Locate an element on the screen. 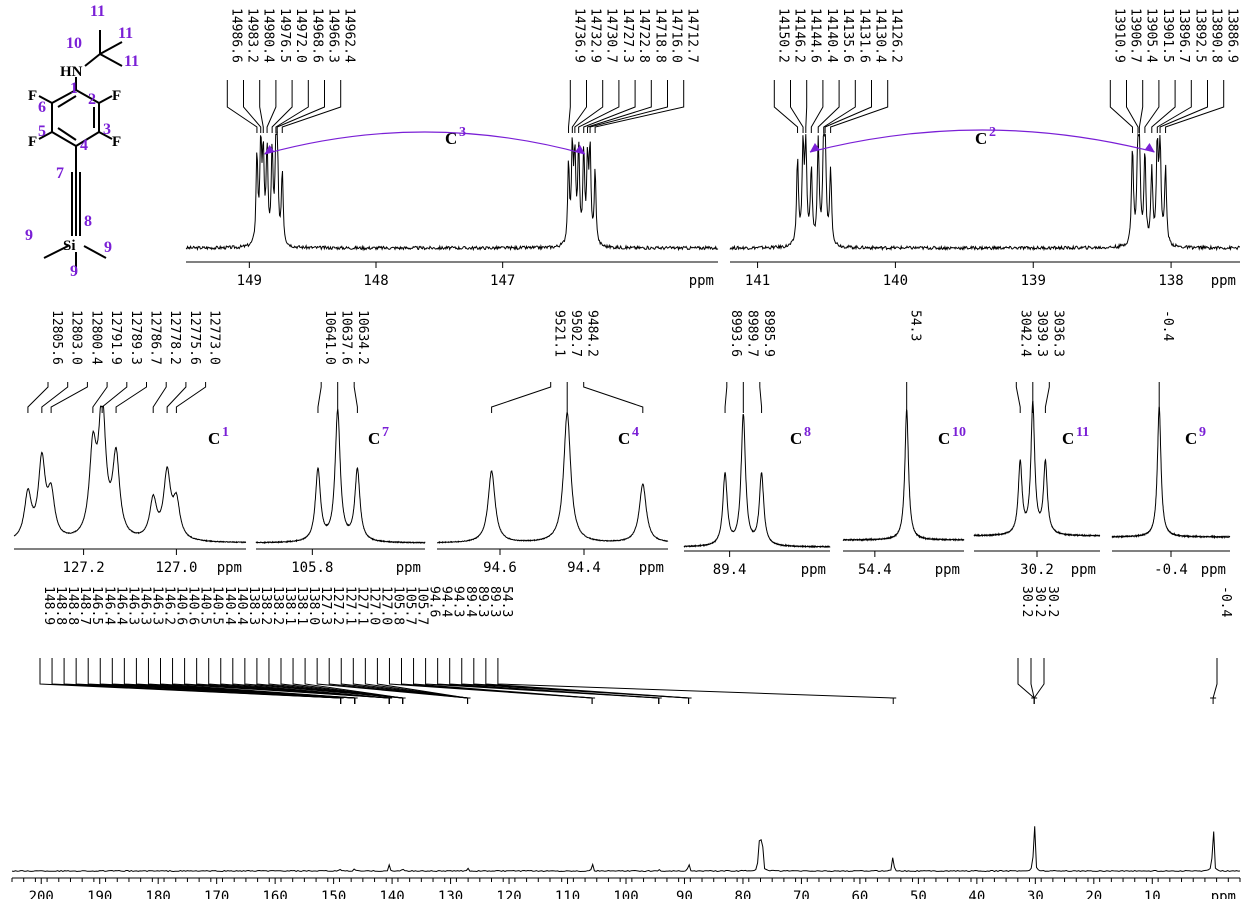 This screenshot has width=1258, height=899. peak-label: 14727.3 is located at coordinates (627, 35).